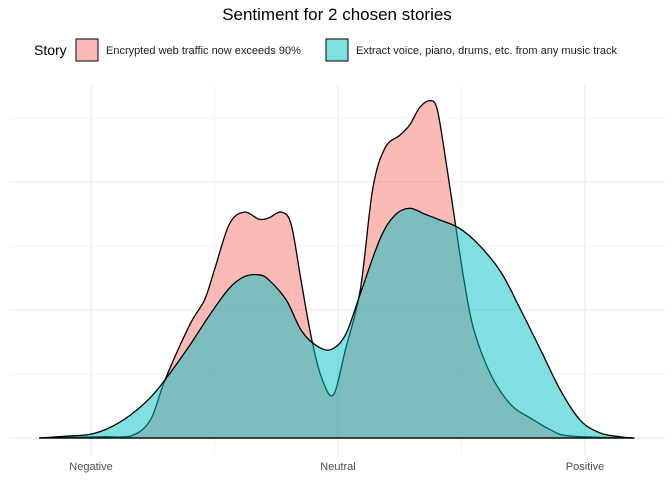 This screenshot has width=672, height=480. Describe the element at coordinates (203, 51) in the screenshot. I see `legend-label-encrypted: Encrypted web traffic now exceeds 90%` at that location.